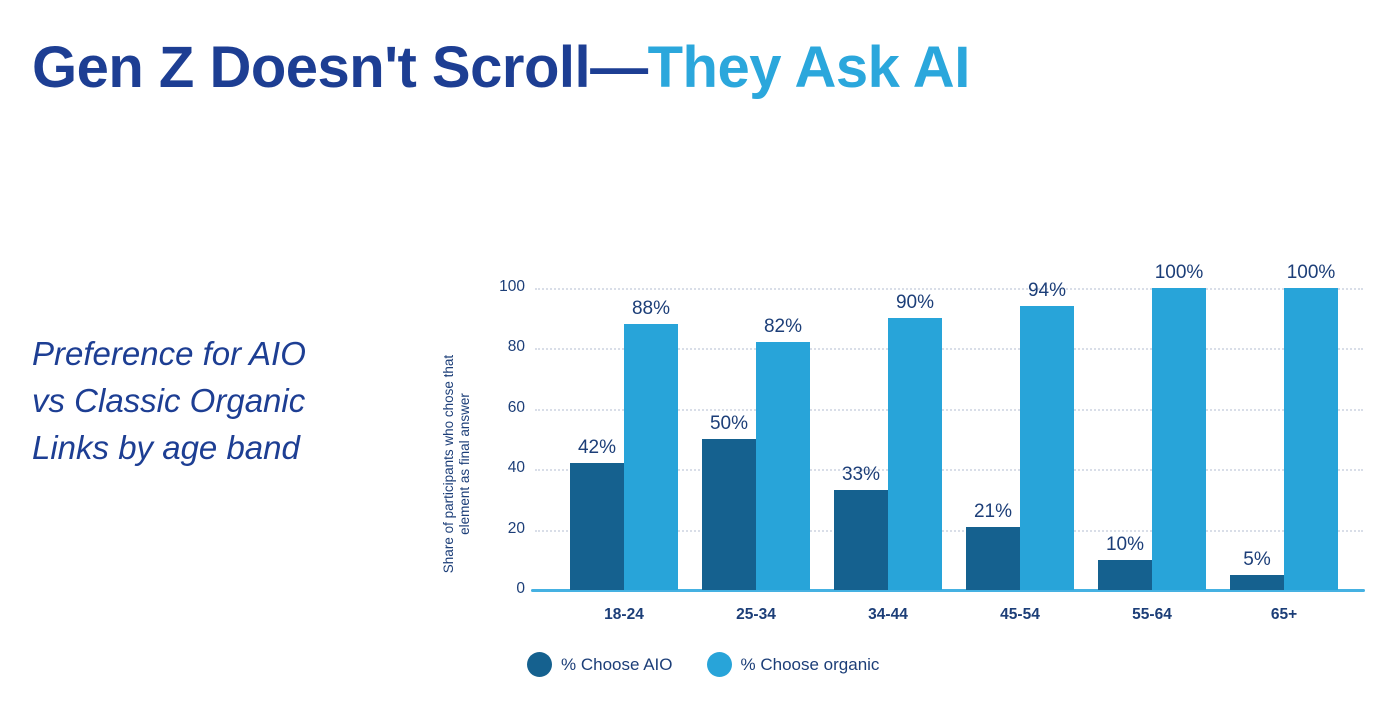  I want to click on y-tick-label-60: 60, so click(516, 407).